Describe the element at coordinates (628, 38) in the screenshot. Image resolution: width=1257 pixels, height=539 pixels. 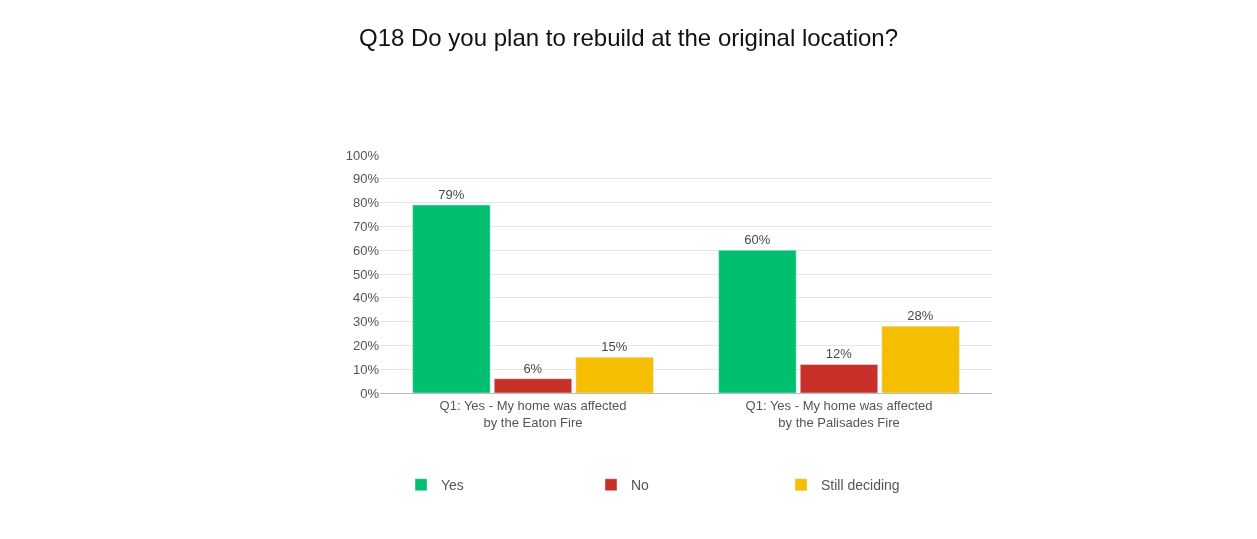
I see `chart-title: Q18 Do you plan to rebuild at the original location?` at that location.